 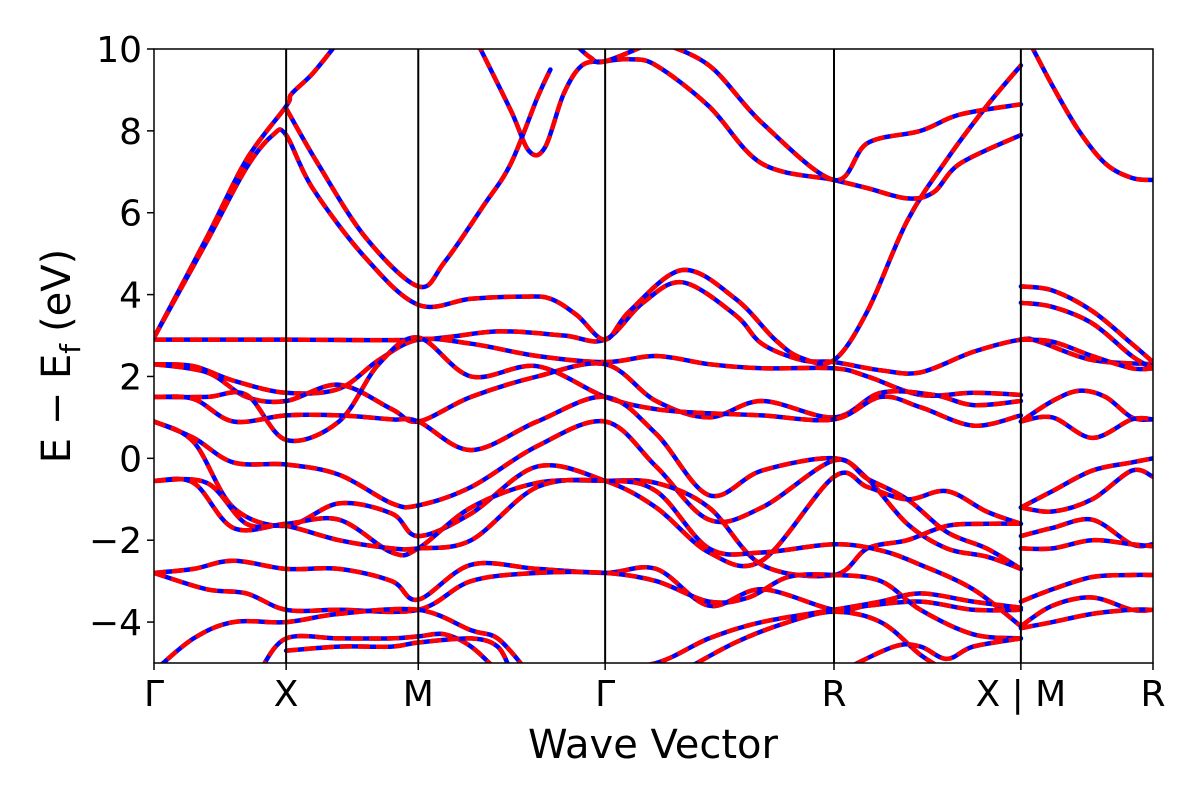 What do you see at coordinates (119, 50) in the screenshot?
I see `y-tick-label: 10` at bounding box center [119, 50].